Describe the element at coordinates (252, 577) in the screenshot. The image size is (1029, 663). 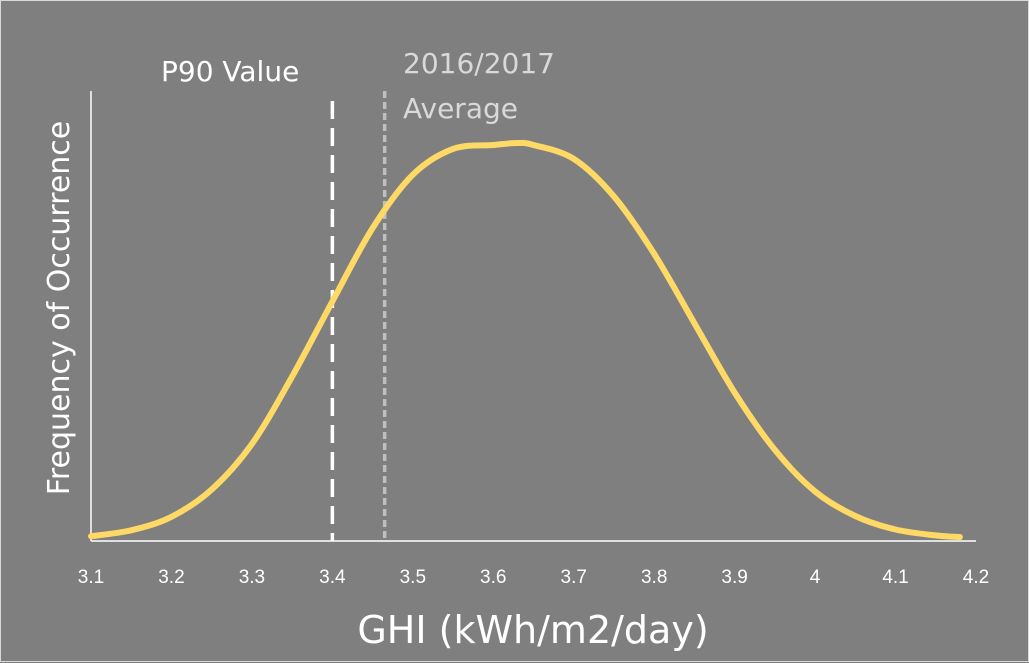
I see `x-tick-label: 3.3` at that location.